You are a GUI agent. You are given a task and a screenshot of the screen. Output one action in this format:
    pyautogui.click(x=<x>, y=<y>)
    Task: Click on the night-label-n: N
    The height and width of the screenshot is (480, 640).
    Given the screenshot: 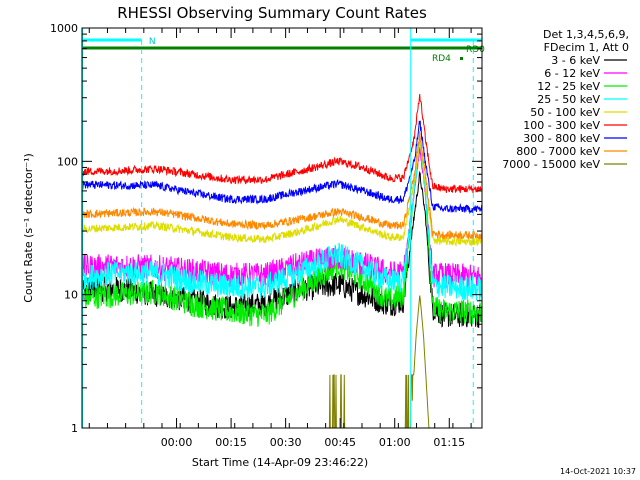 What is the action you would take?
    pyautogui.click(x=152, y=42)
    